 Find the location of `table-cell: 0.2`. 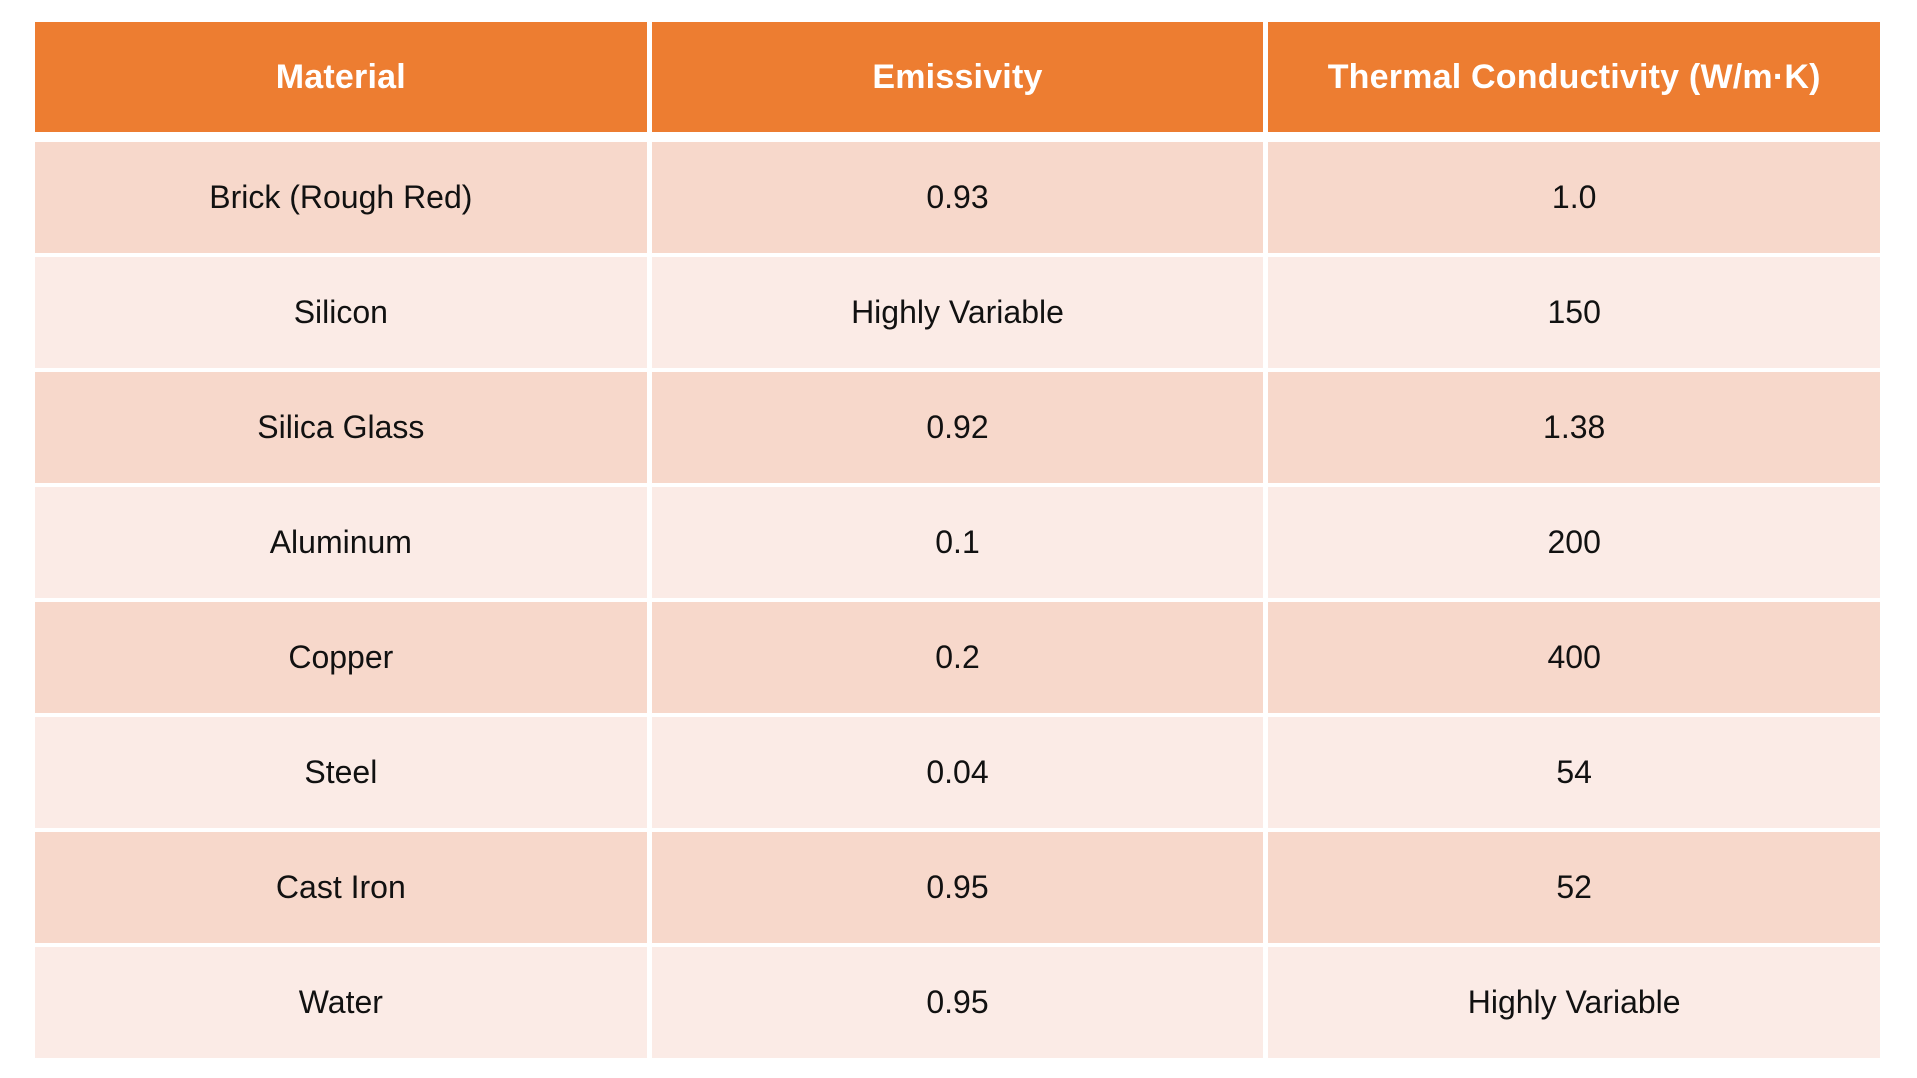

table-cell: 0.2 is located at coordinates (957, 657).